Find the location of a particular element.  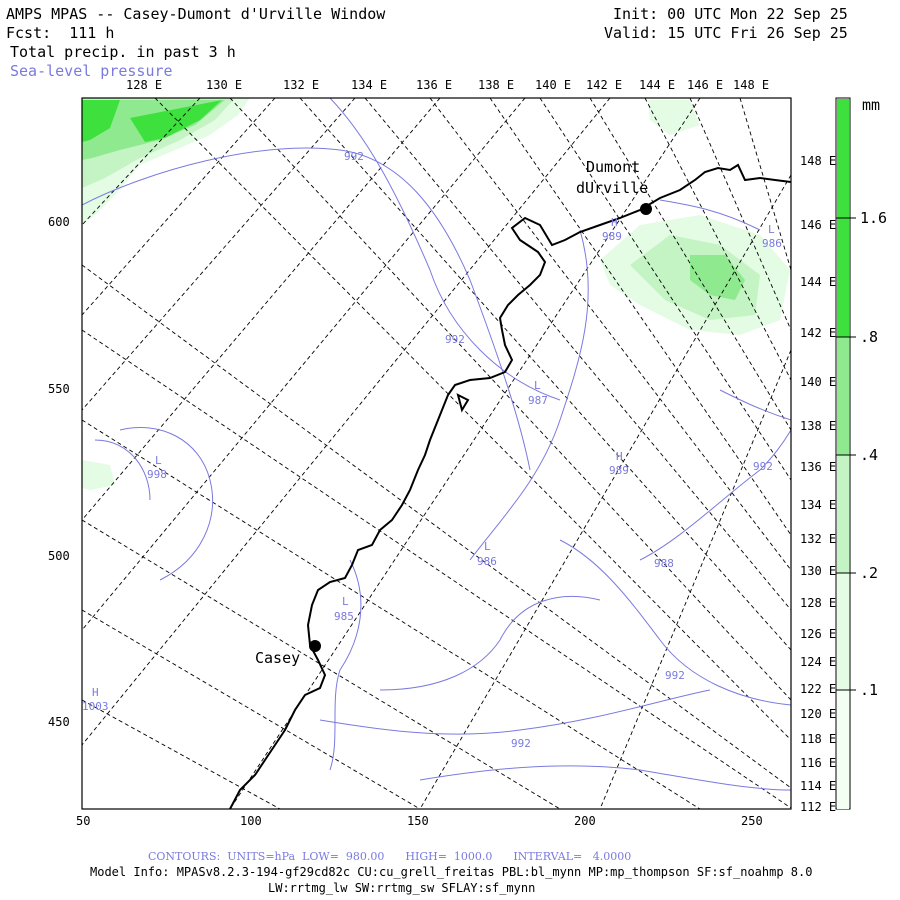

right-lon-label: 124 E is located at coordinates (818, 662).